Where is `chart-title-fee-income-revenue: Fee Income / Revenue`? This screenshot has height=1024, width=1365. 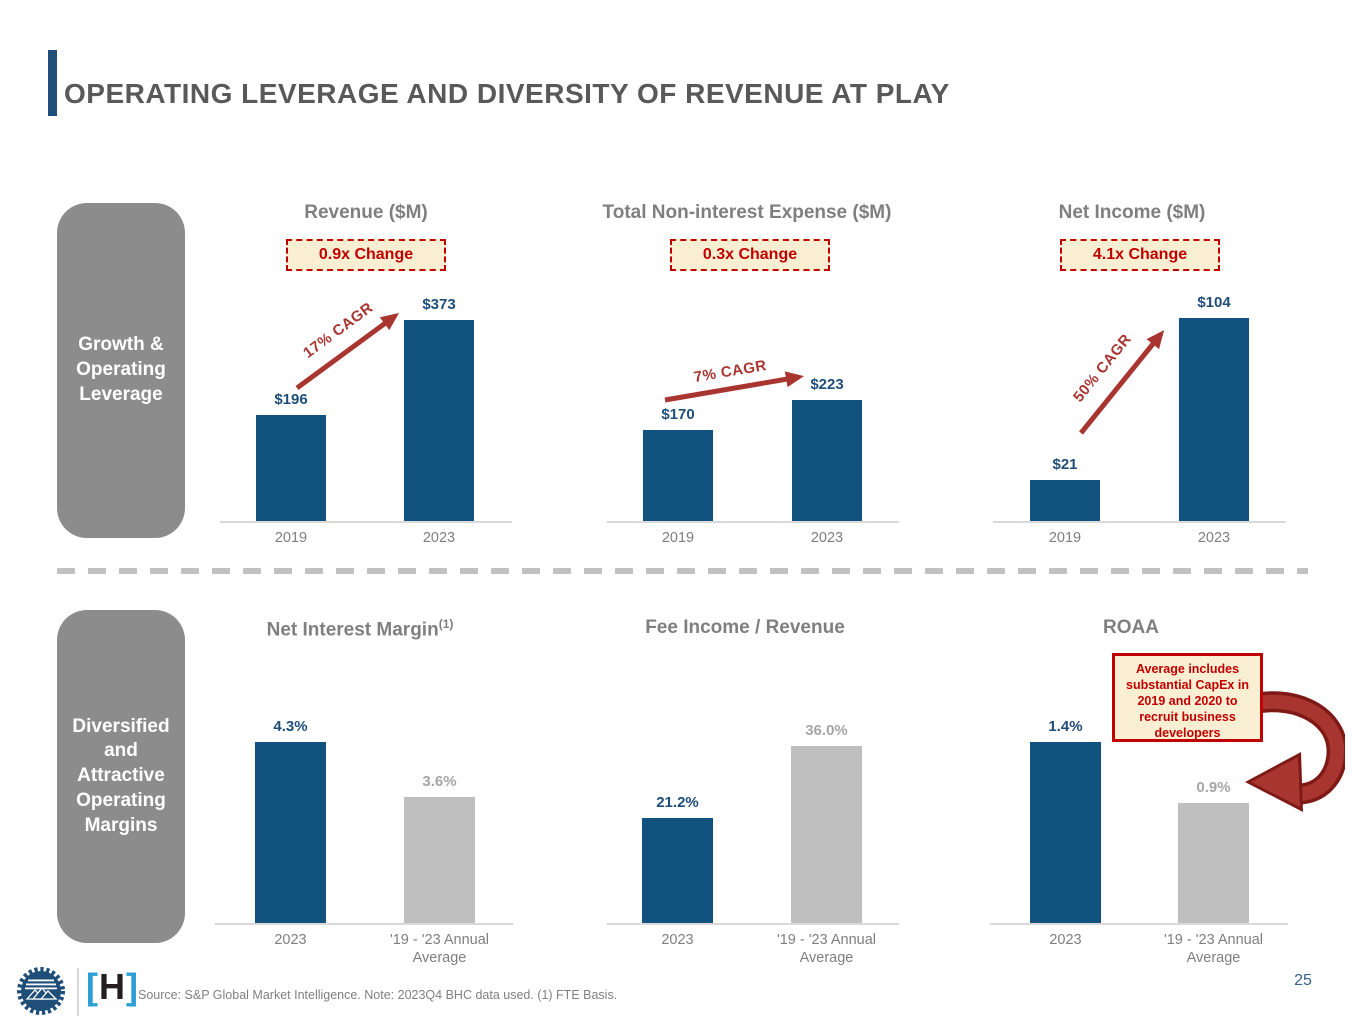 chart-title-fee-income-revenue: Fee Income / Revenue is located at coordinates (745, 628).